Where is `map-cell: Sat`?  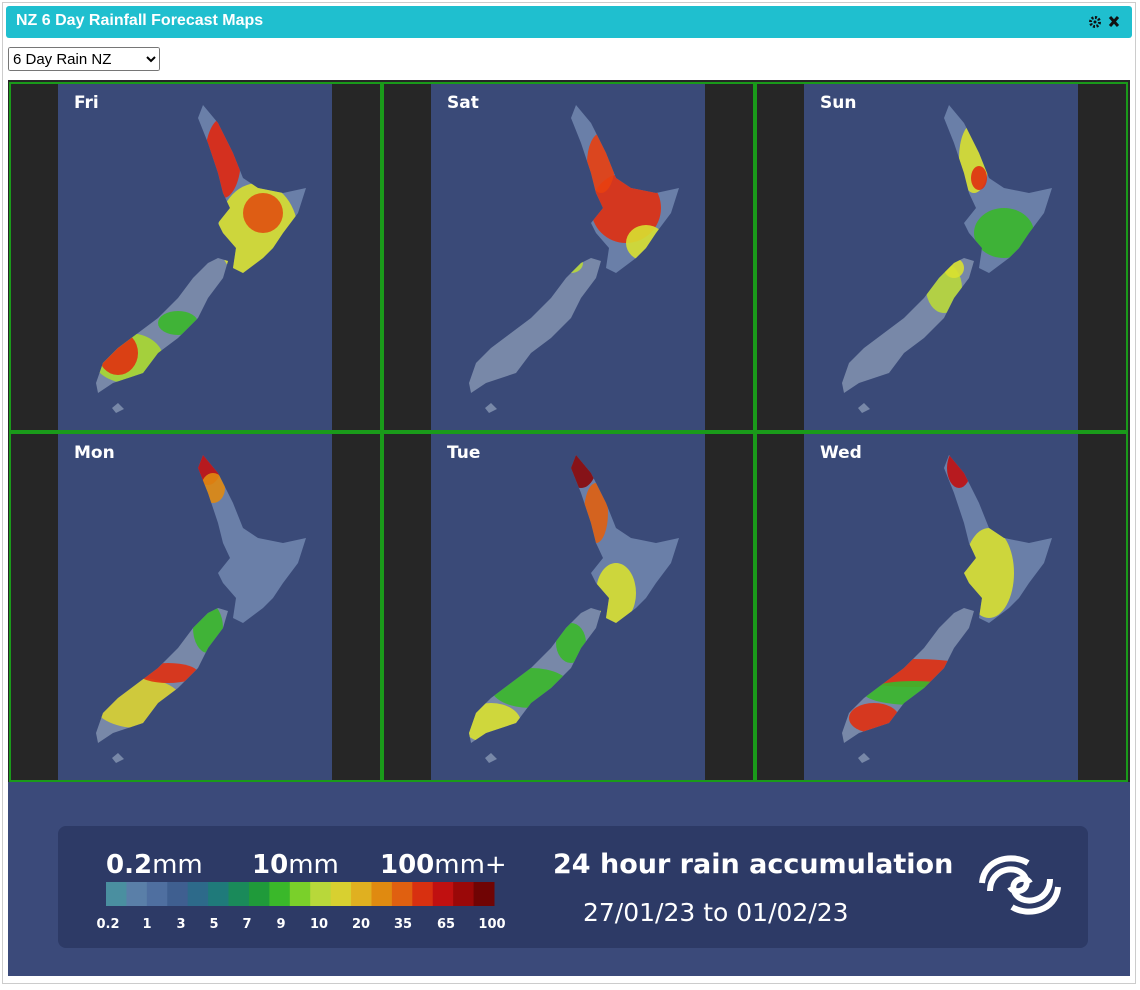 map-cell: Sat is located at coordinates (568, 257).